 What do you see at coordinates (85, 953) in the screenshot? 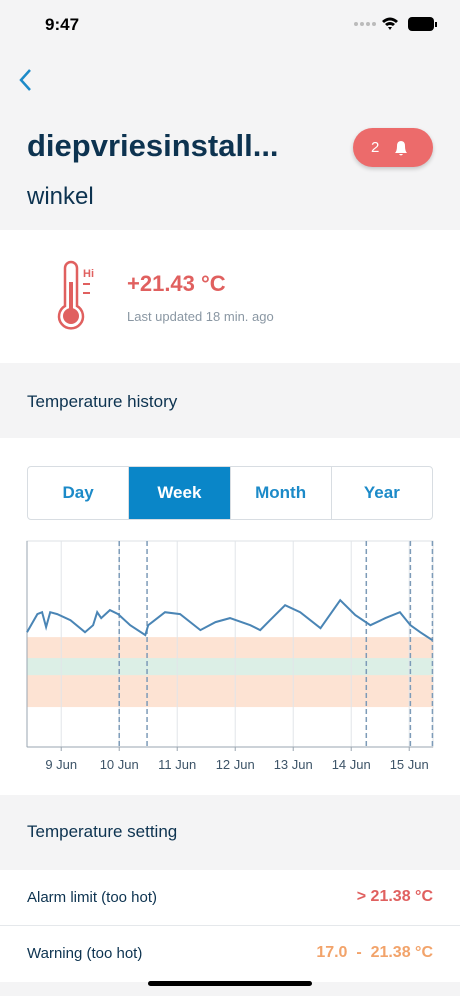
I see `setting-label: Warning (too hot)` at bounding box center [85, 953].